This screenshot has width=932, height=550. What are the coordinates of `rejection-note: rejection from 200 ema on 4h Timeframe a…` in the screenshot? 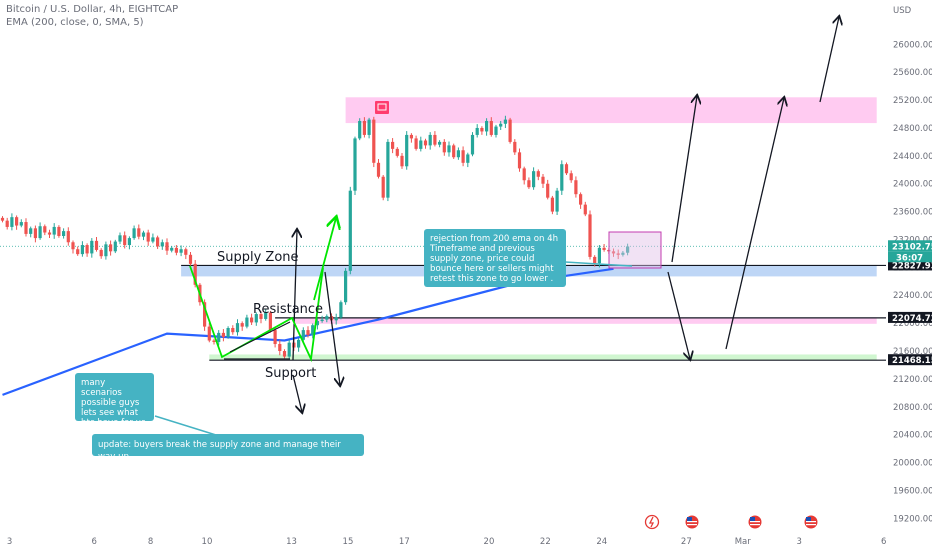 It's located at (495, 258).